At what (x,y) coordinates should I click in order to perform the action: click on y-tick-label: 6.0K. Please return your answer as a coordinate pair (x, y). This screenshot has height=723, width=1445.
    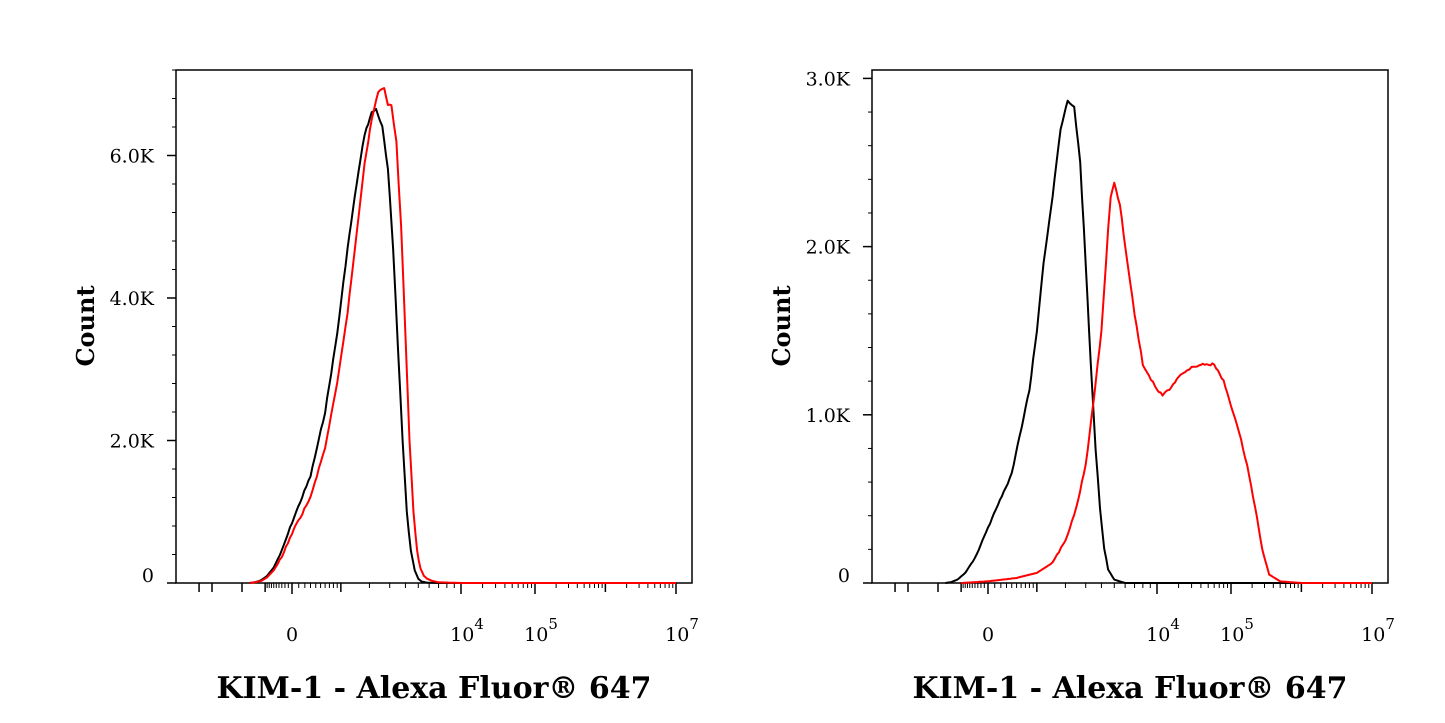
    Looking at the image, I should click on (132, 157).